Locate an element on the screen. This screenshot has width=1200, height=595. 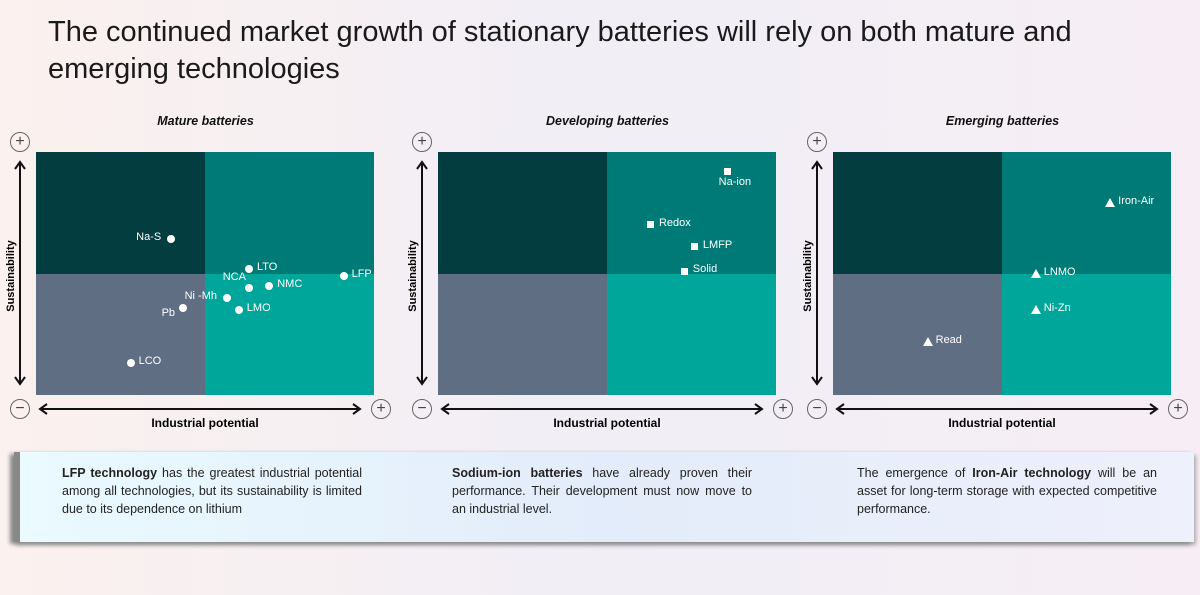
data-point-lco is located at coordinates (130, 363).